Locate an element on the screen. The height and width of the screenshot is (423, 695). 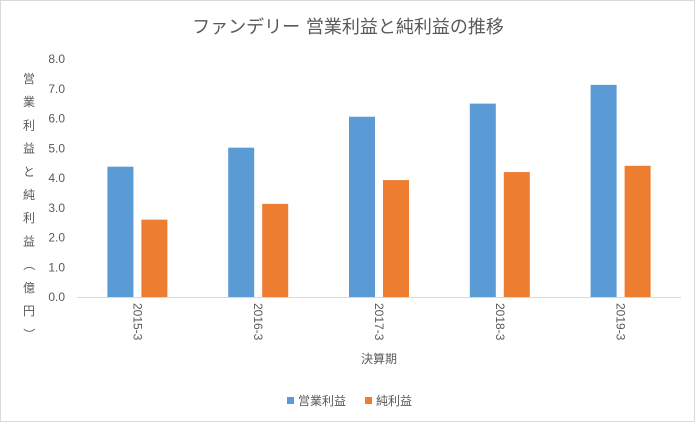
y-tick-label: 4.0 is located at coordinates (56, 178).